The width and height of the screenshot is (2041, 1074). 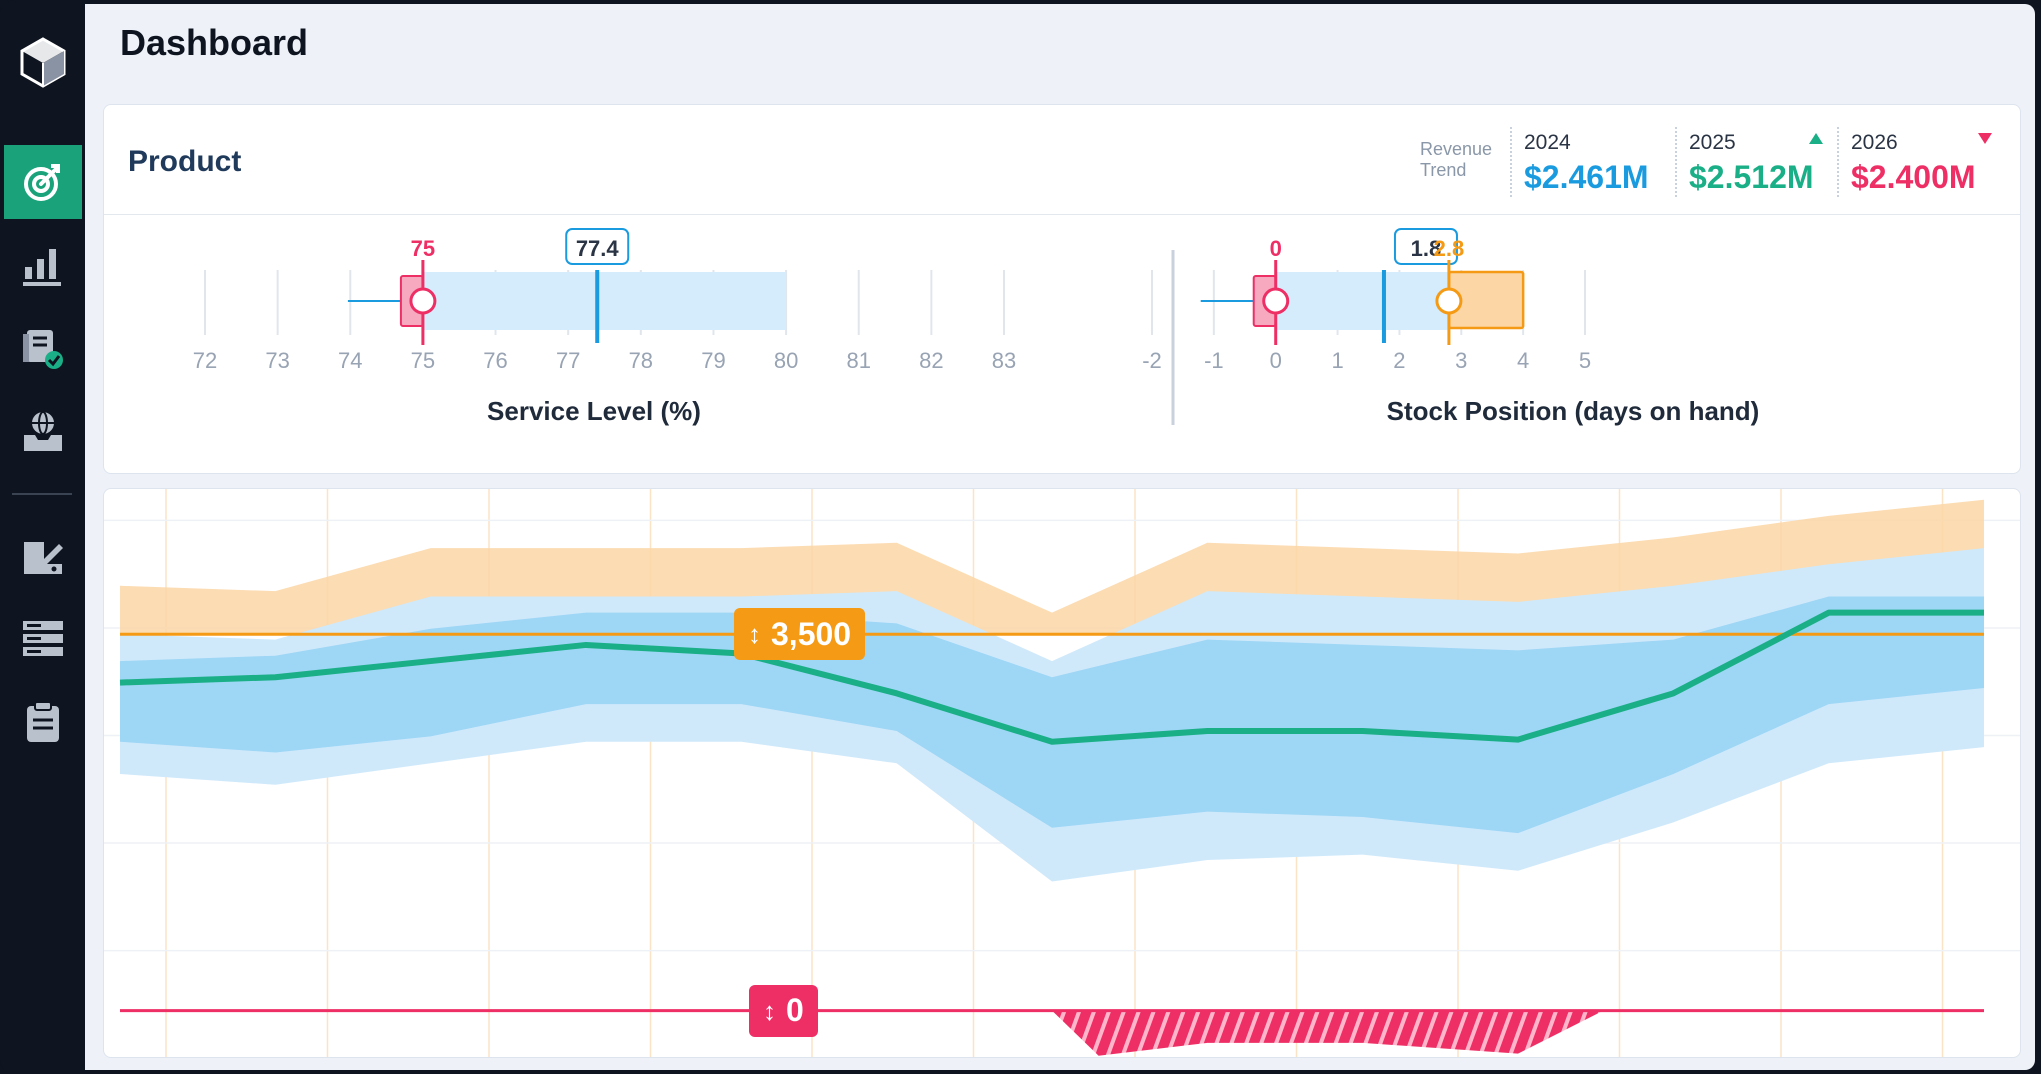 I want to click on gauge-tick-label: 0, so click(x=1276, y=360).